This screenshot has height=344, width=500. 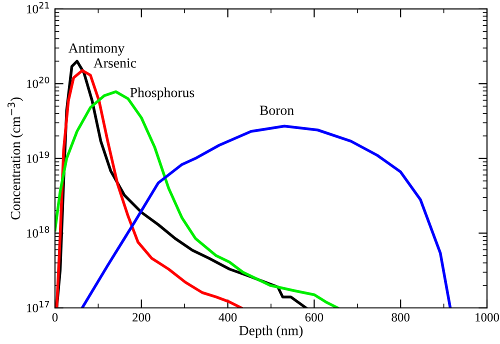 What do you see at coordinates (38, 8) in the screenshot?
I see `y-tick-label: 10$^{21}$` at bounding box center [38, 8].